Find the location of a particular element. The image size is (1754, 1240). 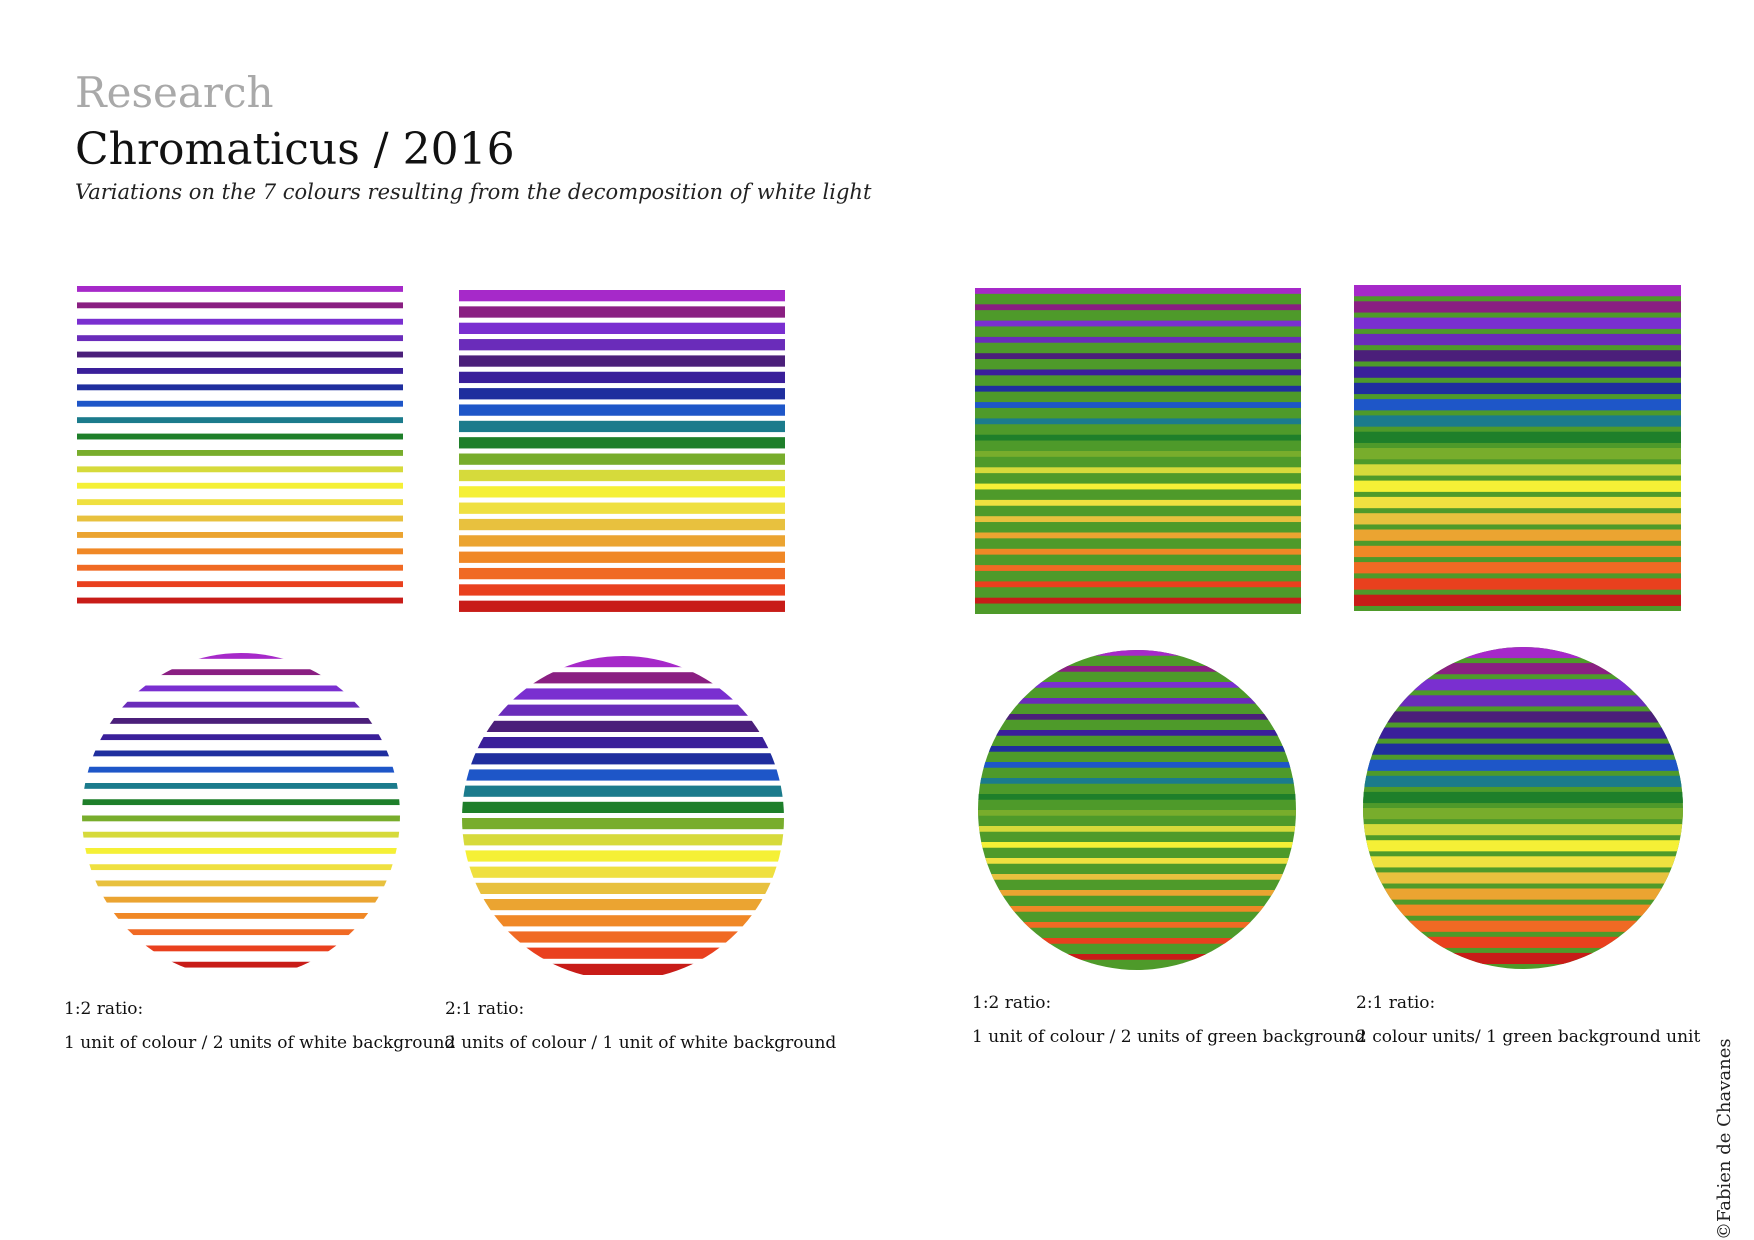

copyright-notice: ©Fabien de Chavanes is located at coordinates (1724, 1139).